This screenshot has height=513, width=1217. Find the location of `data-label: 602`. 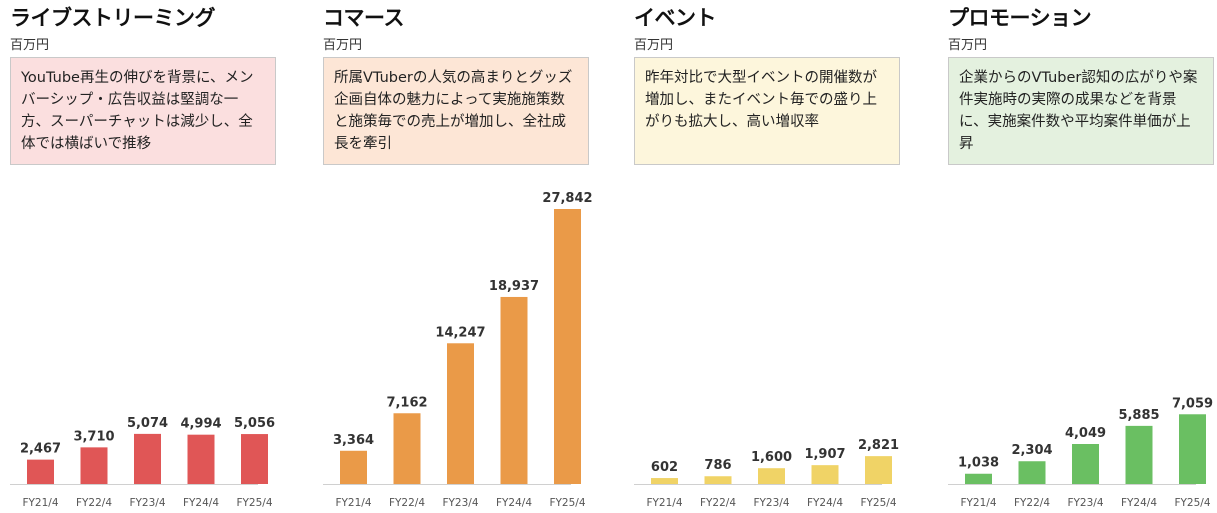

data-label: 602 is located at coordinates (664, 467).